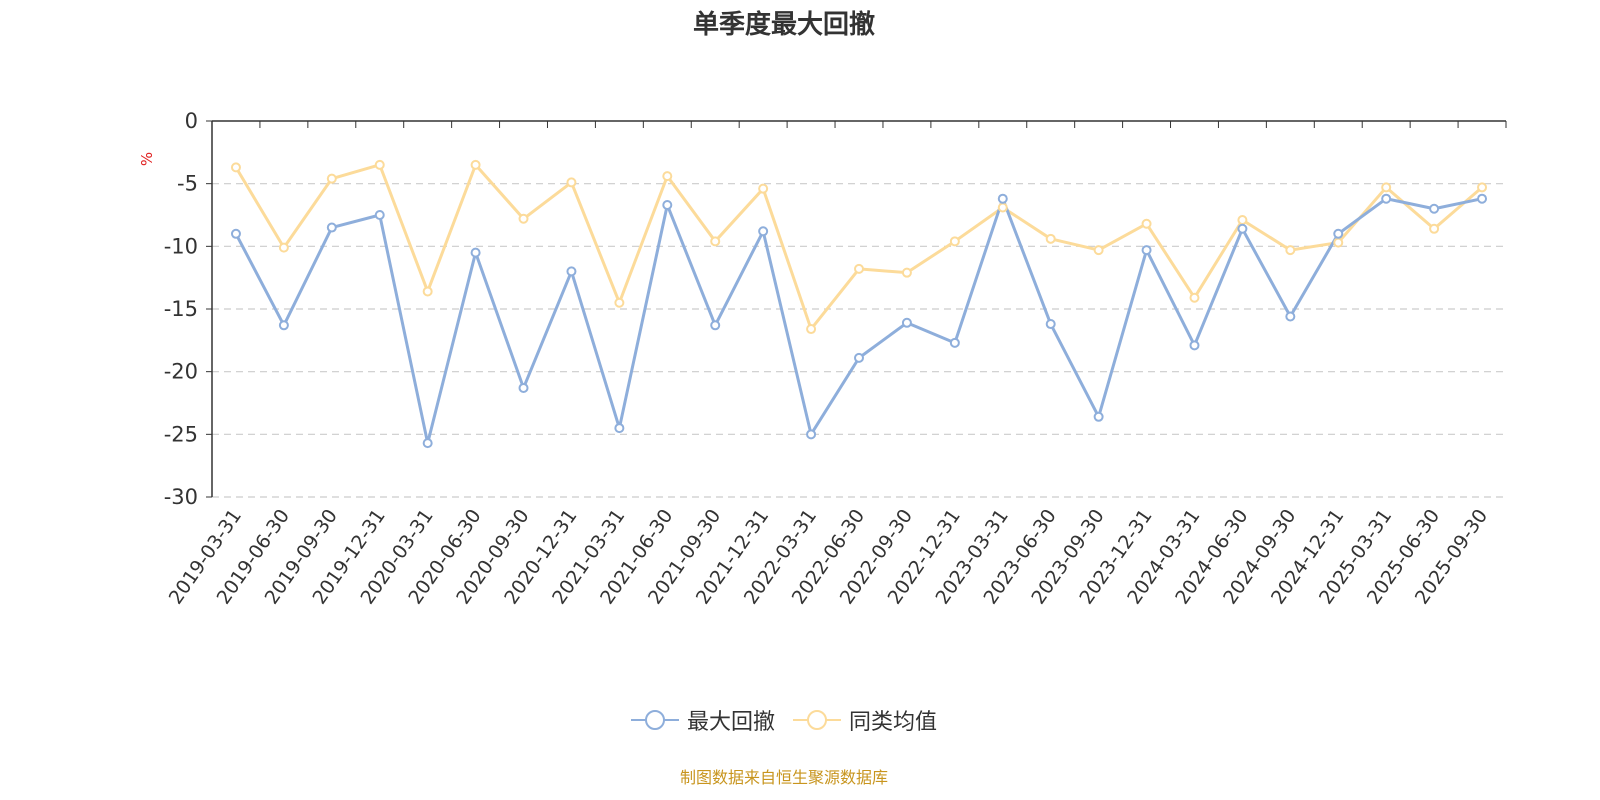 The image size is (1600, 800). I want to click on legend: 最大回撤 同类均值, so click(784, 720).